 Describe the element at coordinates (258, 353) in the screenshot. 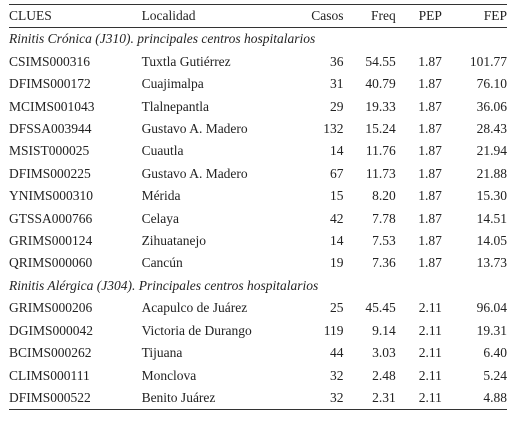

I see `table-row: BCIMS000262 Tijuana 44 3.03 2.11 6.40` at that location.